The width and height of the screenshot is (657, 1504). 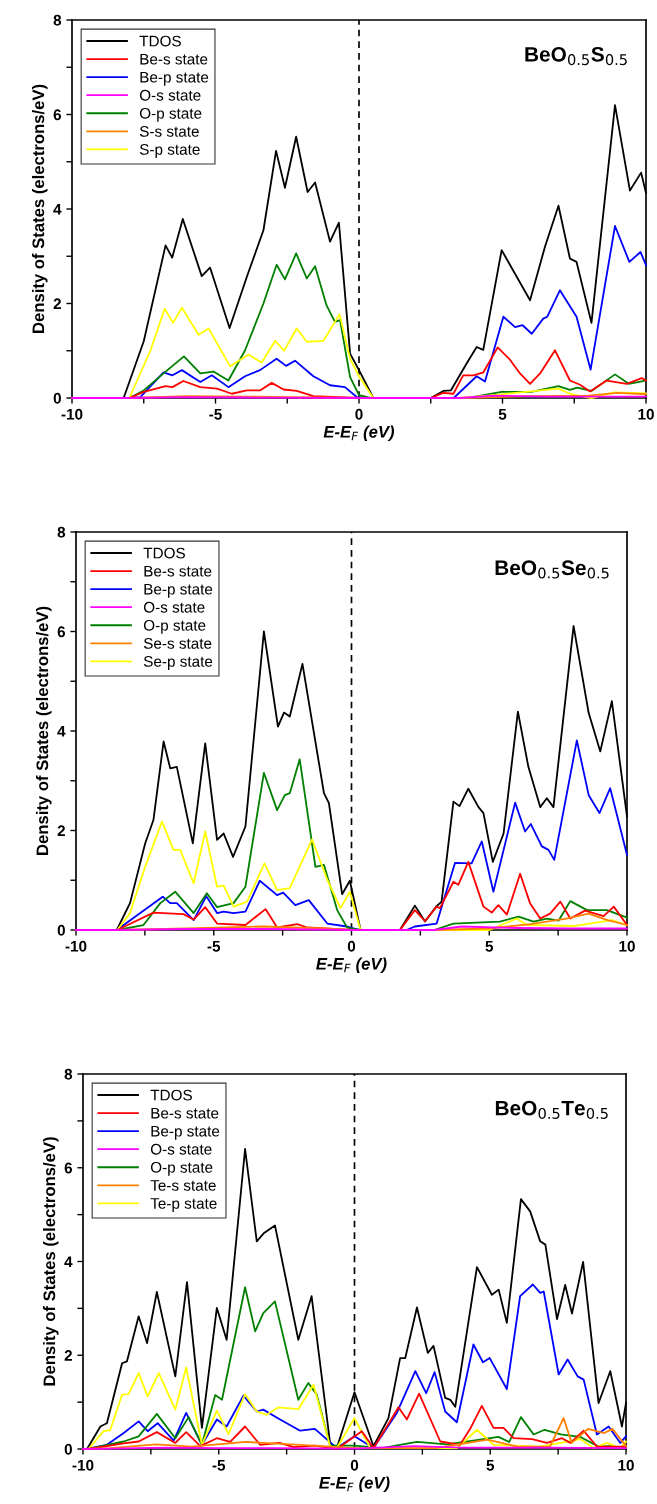 I want to click on legend-label: Te-s state, so click(x=183, y=1185).